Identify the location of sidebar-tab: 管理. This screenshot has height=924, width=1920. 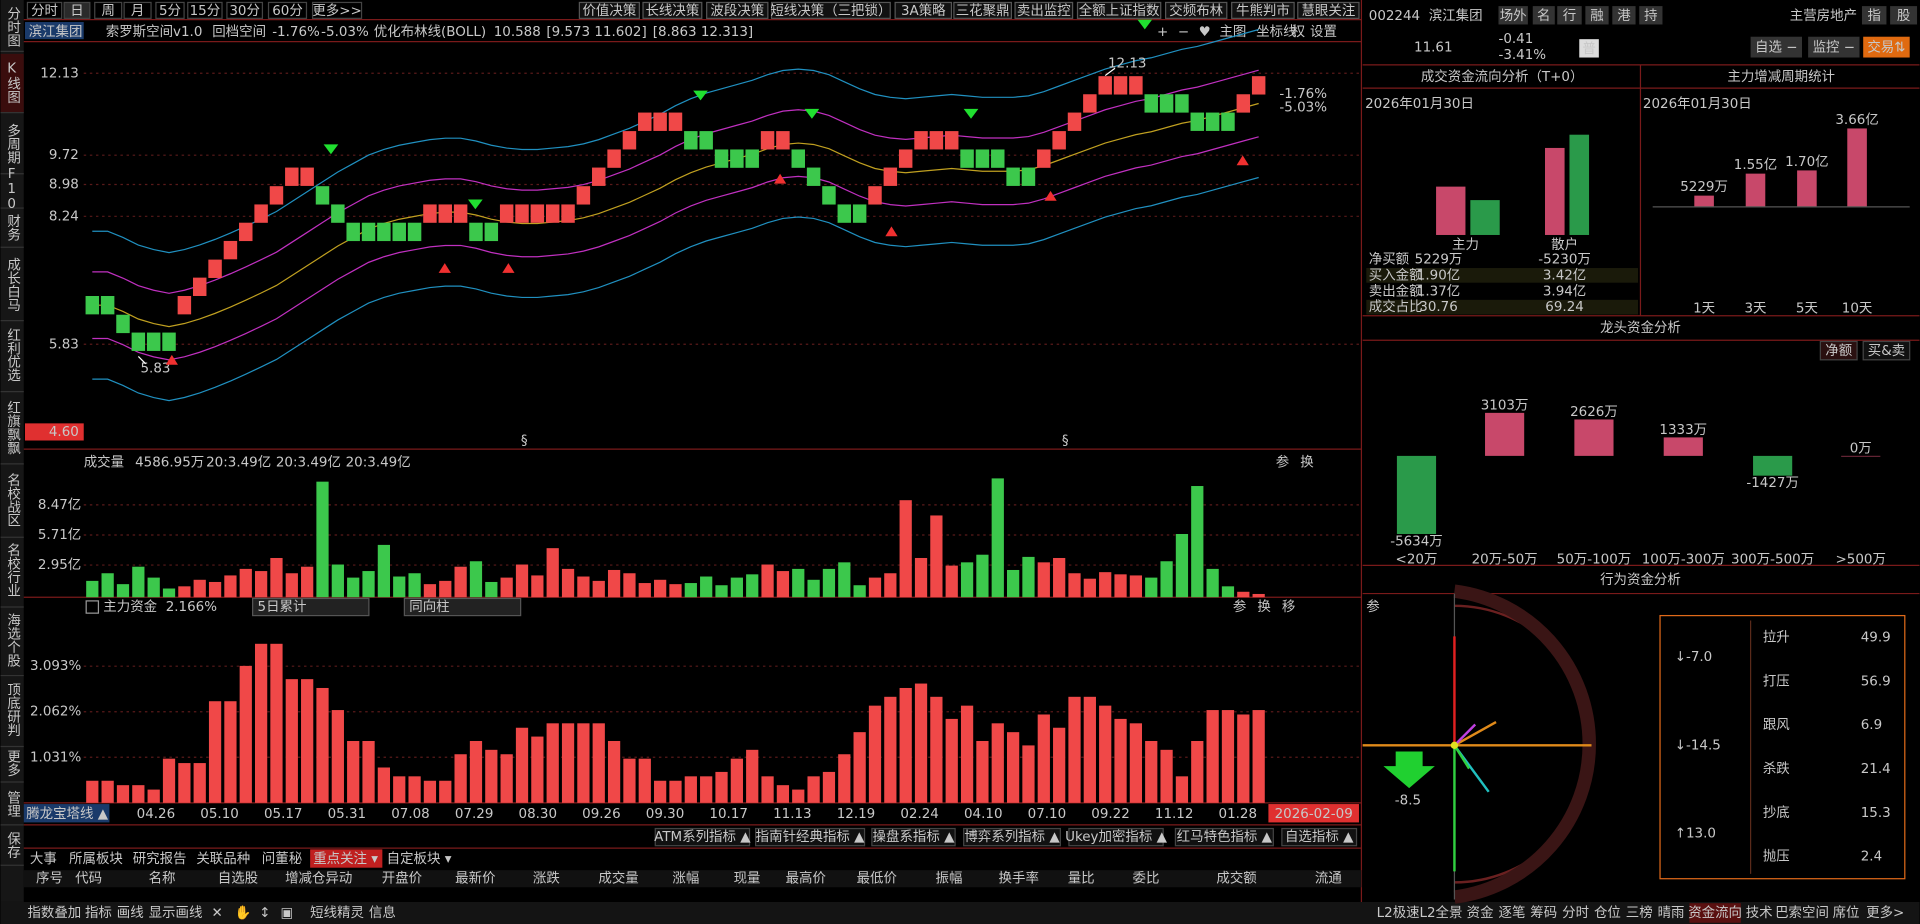
(12, 803).